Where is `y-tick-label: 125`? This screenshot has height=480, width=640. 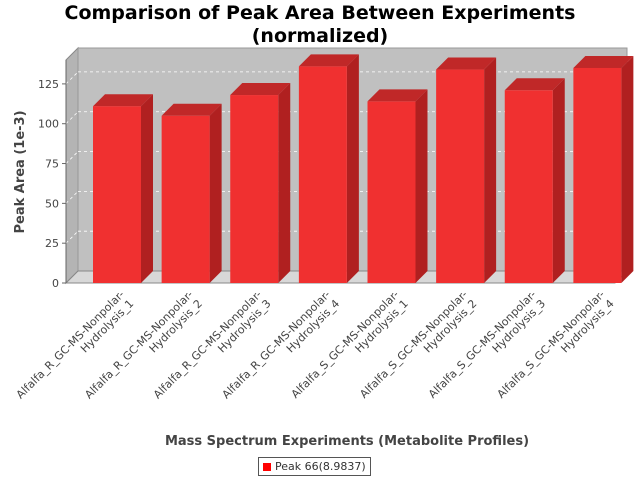
y-tick-label: 125 is located at coordinates (48, 84).